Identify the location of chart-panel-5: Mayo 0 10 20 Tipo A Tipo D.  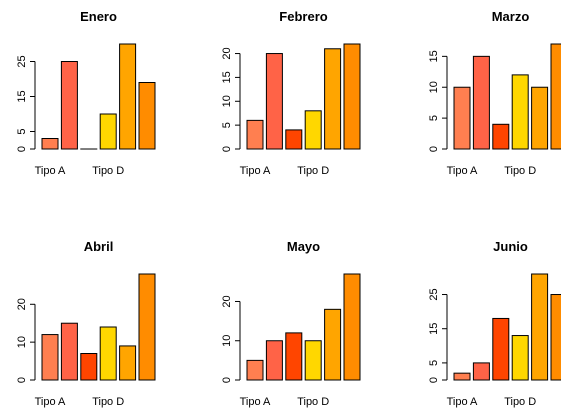
(291, 323).